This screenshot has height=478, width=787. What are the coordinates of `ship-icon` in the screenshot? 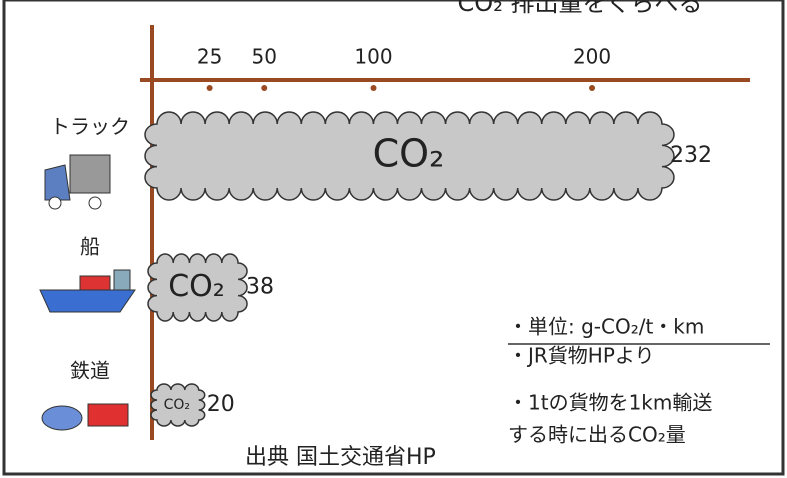 It's located at (87, 291).